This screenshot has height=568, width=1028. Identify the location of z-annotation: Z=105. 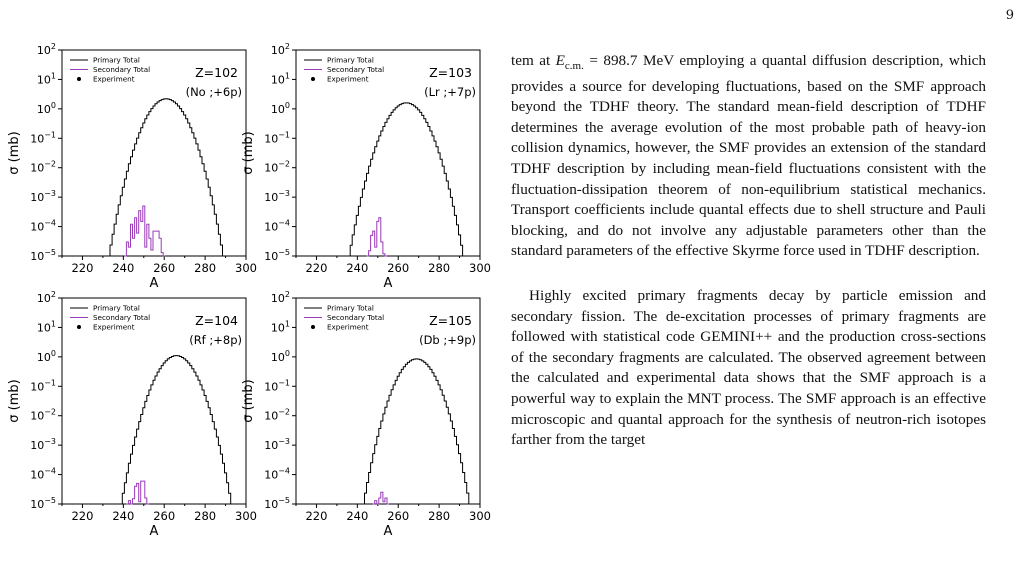
(450, 320).